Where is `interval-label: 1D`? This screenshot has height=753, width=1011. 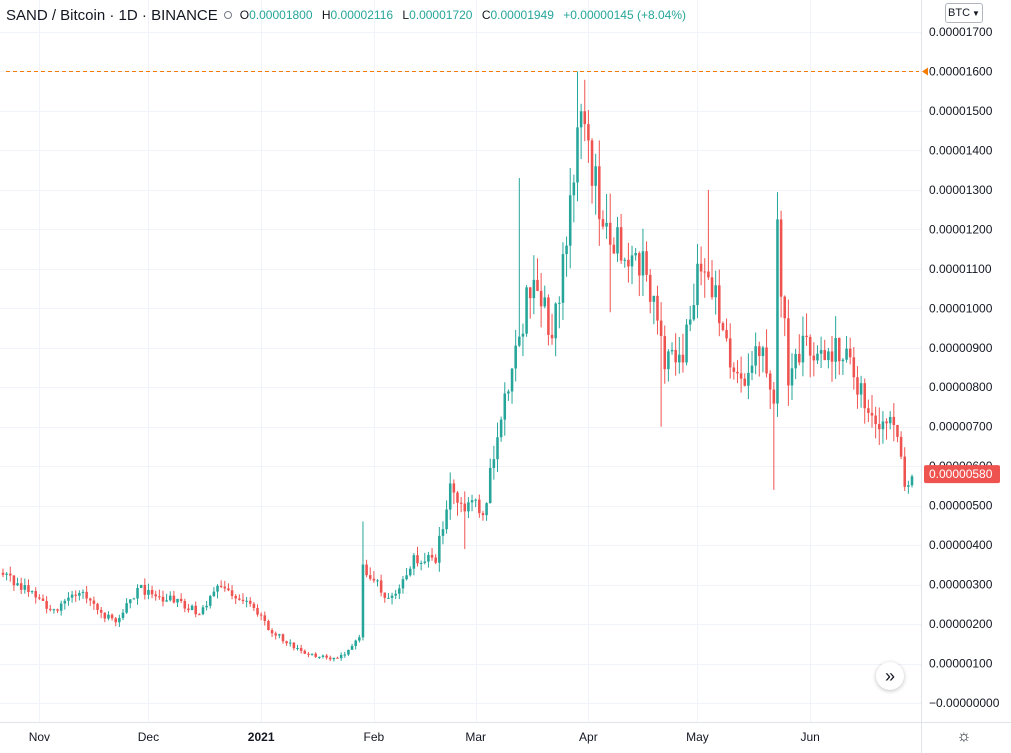 interval-label: 1D is located at coordinates (128, 15).